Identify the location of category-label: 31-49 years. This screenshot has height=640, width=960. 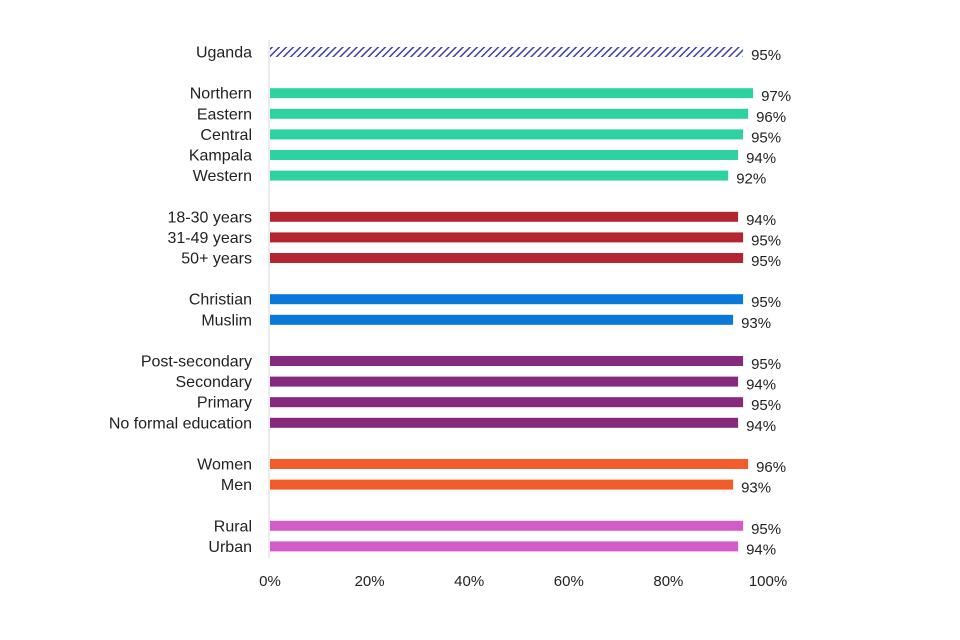
(210, 238).